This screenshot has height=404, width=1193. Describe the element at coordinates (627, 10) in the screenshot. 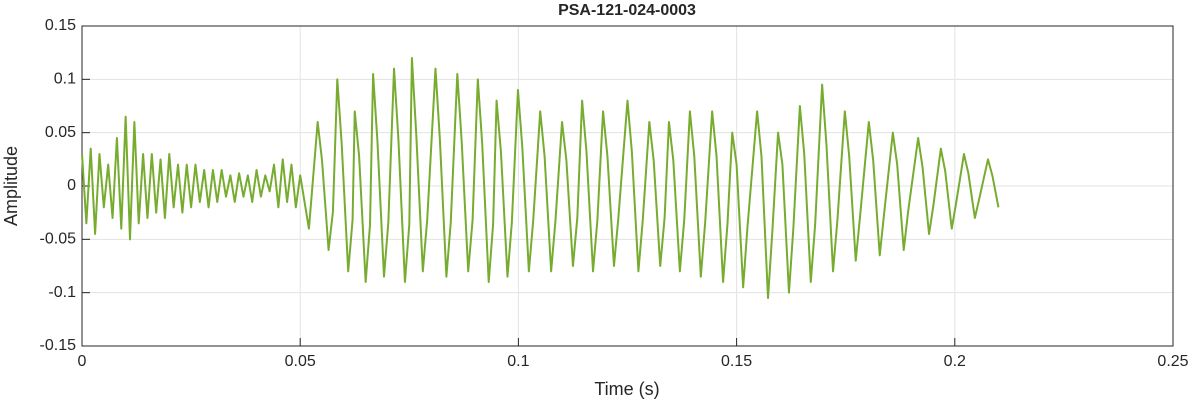

I see `chart-title: PSA-121-024-0003` at that location.